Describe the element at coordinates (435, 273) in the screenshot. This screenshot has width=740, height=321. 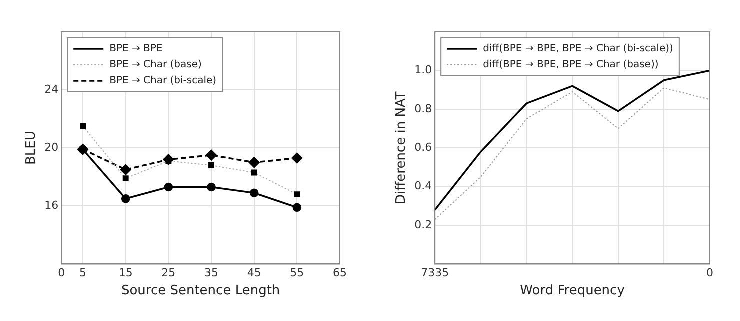
I see `x-tick-label: 7335` at that location.